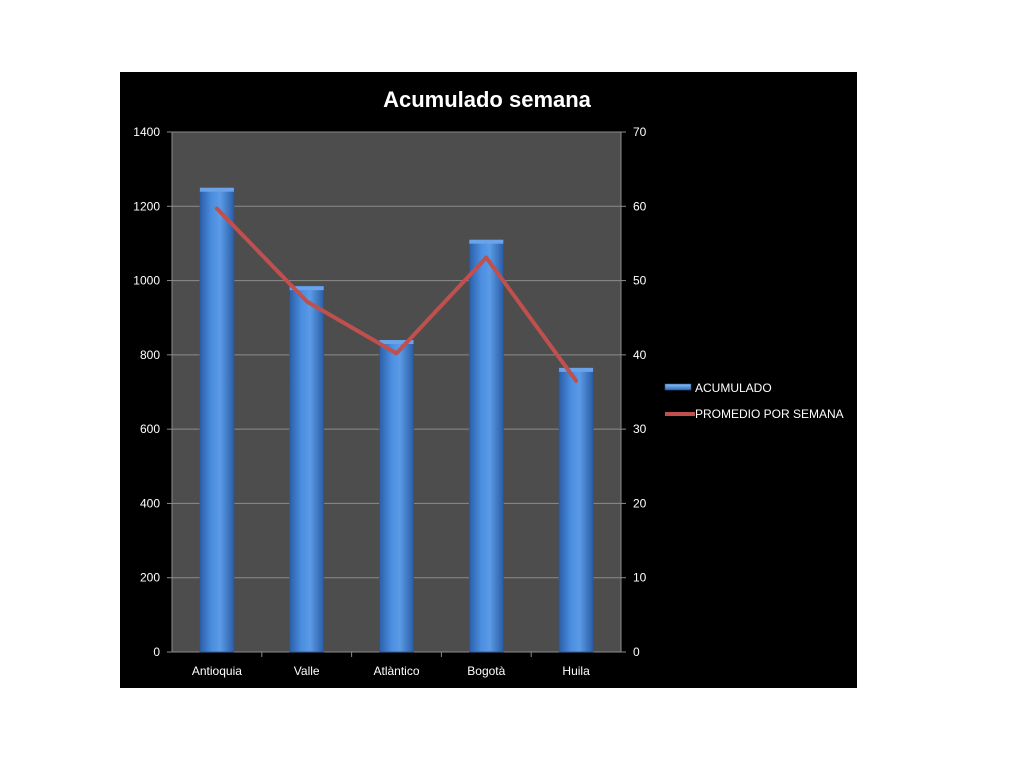 This screenshot has height=768, width=1024. What do you see at coordinates (486, 671) in the screenshot?
I see `x-tick-label: Bogotà` at bounding box center [486, 671].